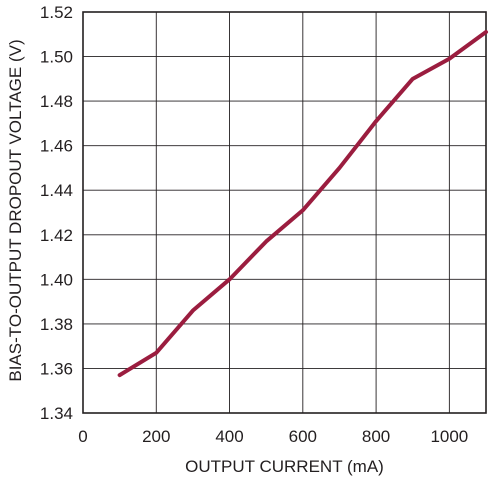 The width and height of the screenshot is (493, 482). What do you see at coordinates (156, 436) in the screenshot?
I see `x-tick-label-1: 200` at bounding box center [156, 436].